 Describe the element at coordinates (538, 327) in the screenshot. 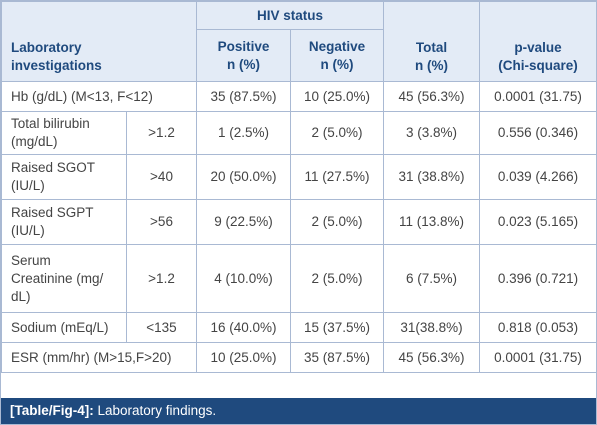

I see `cell-pvalue: 0.818 (0.053)` at that location.